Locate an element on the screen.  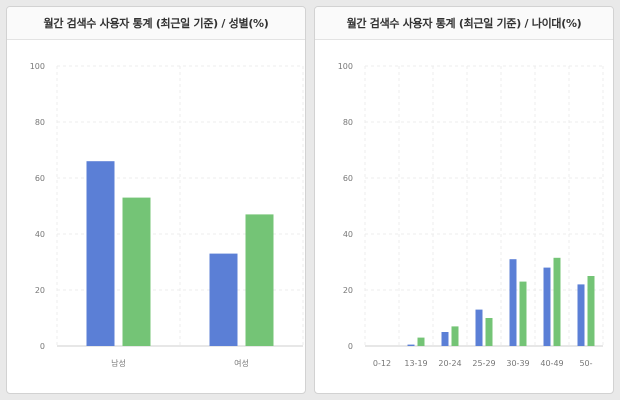
x-tick-label: 13-19 is located at coordinates (415, 363).